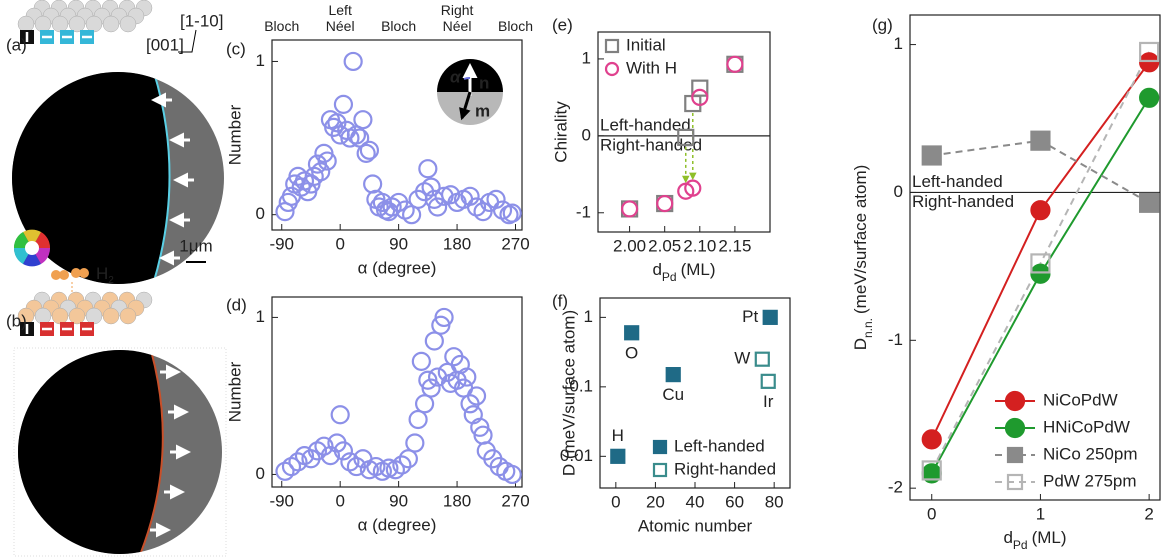 The height and width of the screenshot is (559, 1163). Describe the element at coordinates (725, 468) in the screenshot. I see `legend-label: Right-handed` at that location.